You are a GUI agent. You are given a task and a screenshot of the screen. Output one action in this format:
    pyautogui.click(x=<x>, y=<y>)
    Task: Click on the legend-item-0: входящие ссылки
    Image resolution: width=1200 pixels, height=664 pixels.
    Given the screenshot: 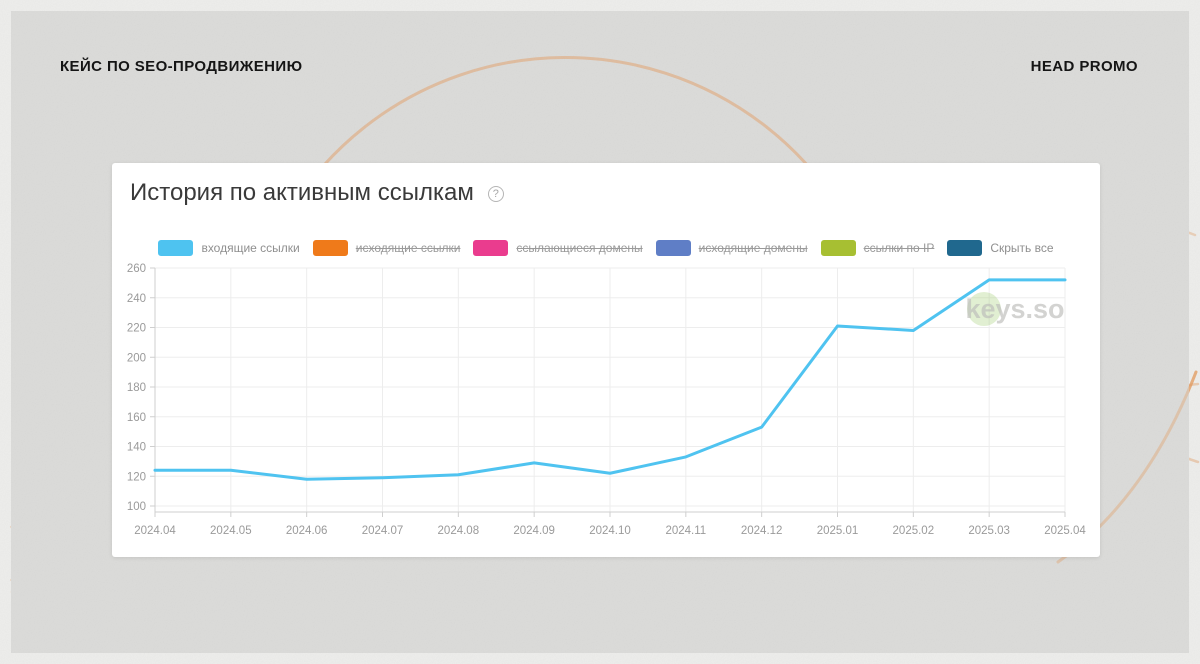 What is the action you would take?
    pyautogui.click(x=229, y=248)
    